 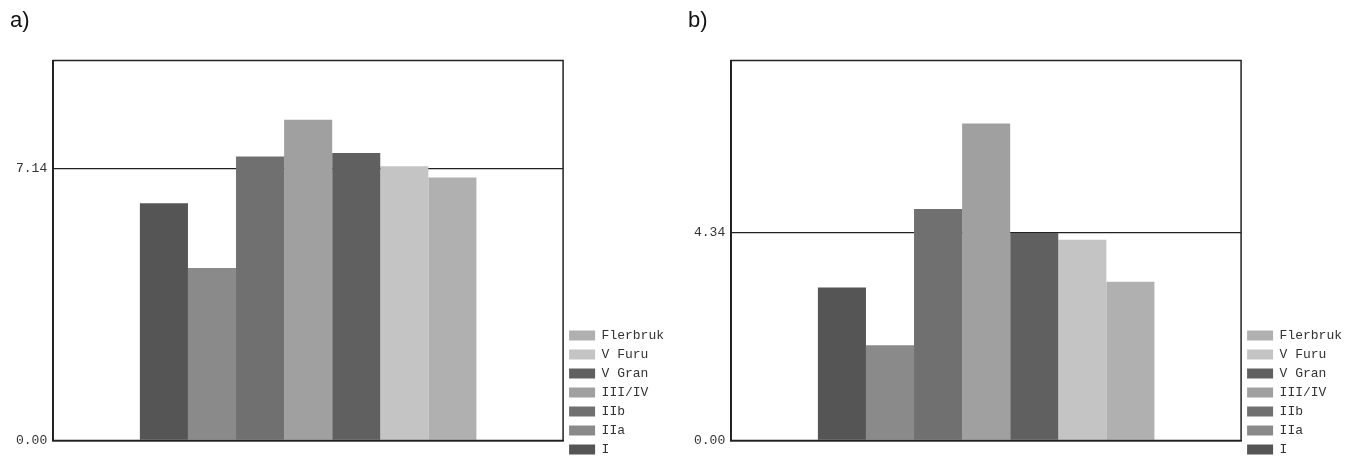 I want to click on chart-title: a), so click(x=20, y=20).